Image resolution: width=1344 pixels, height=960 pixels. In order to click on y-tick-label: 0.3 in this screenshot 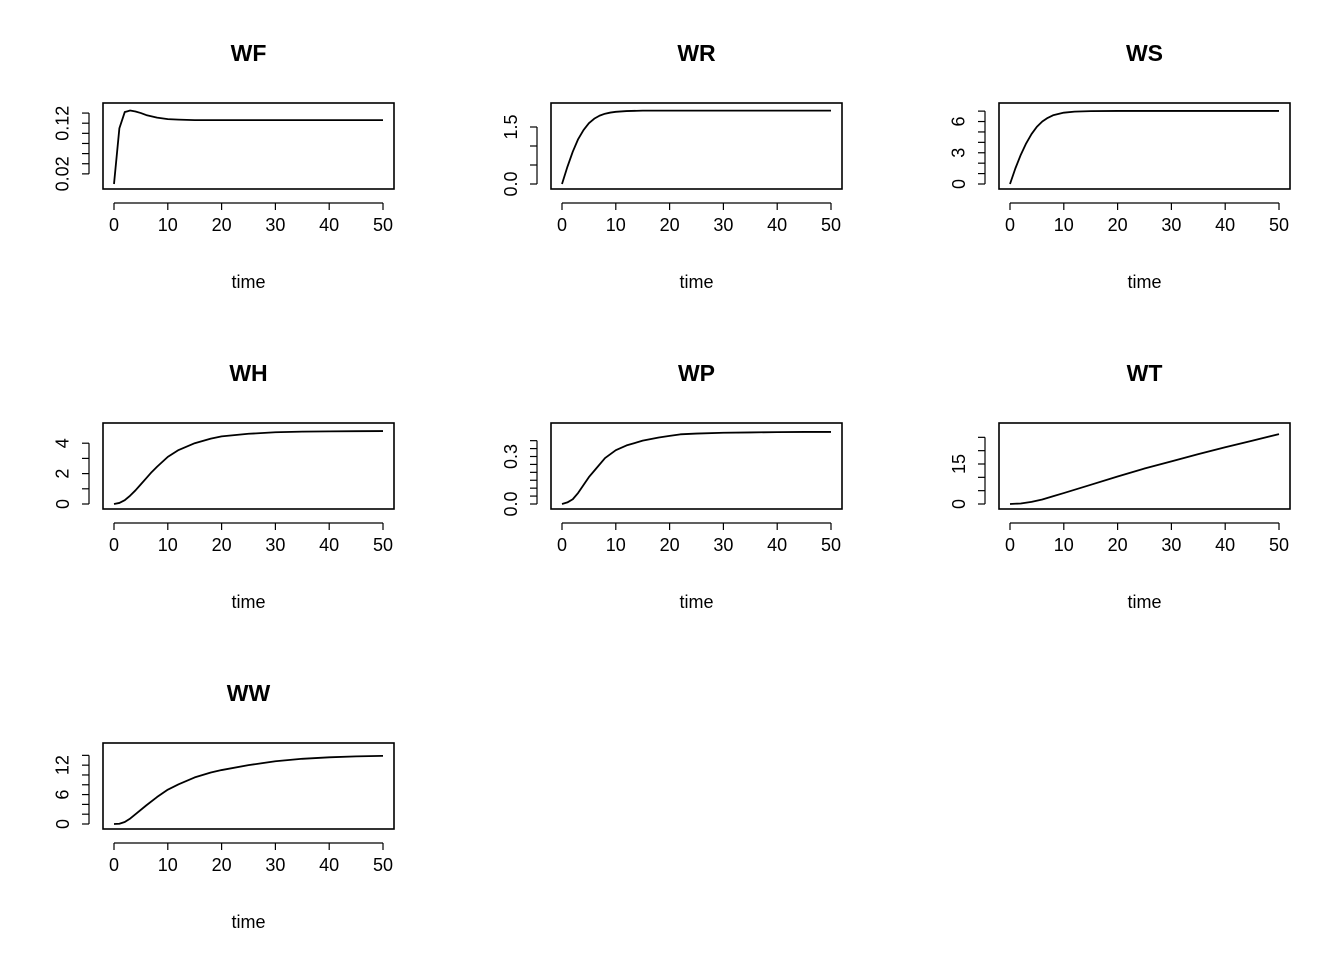, I will do `click(511, 456)`.